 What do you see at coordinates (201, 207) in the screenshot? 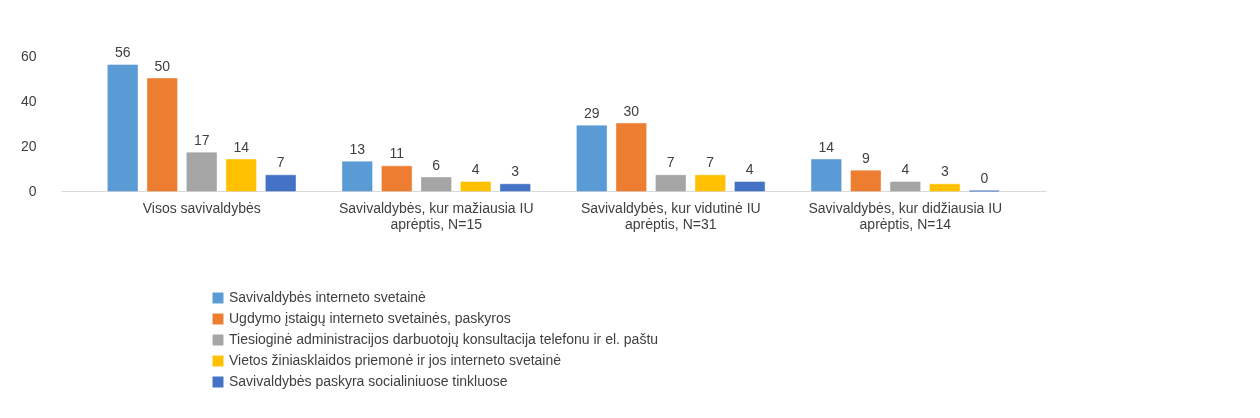
I see `x-tick-label: Visos savivaldybės` at bounding box center [201, 207].